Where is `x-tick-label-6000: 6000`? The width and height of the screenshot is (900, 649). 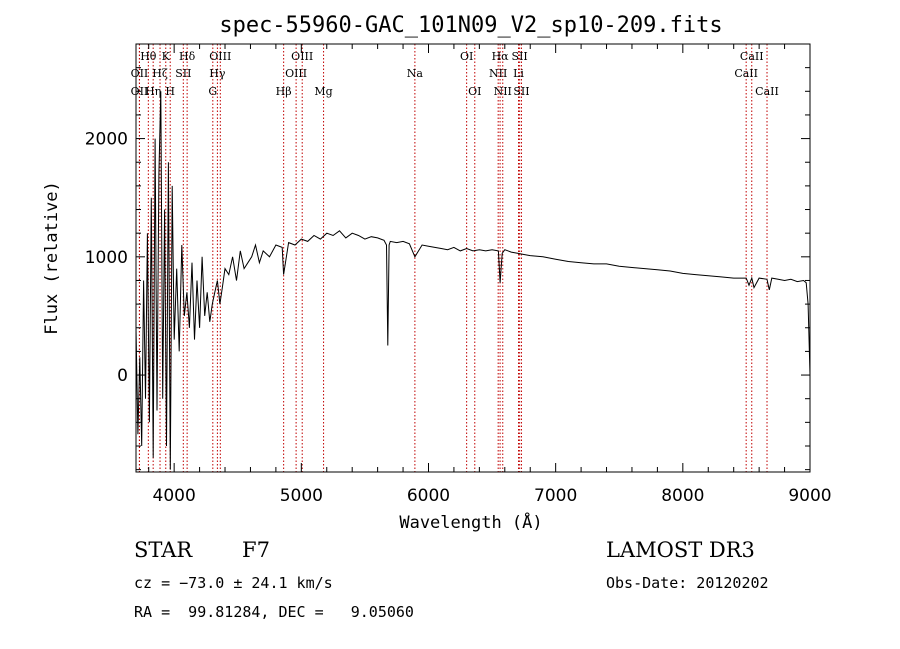 x-tick-label-6000: 6000 is located at coordinates (428, 496).